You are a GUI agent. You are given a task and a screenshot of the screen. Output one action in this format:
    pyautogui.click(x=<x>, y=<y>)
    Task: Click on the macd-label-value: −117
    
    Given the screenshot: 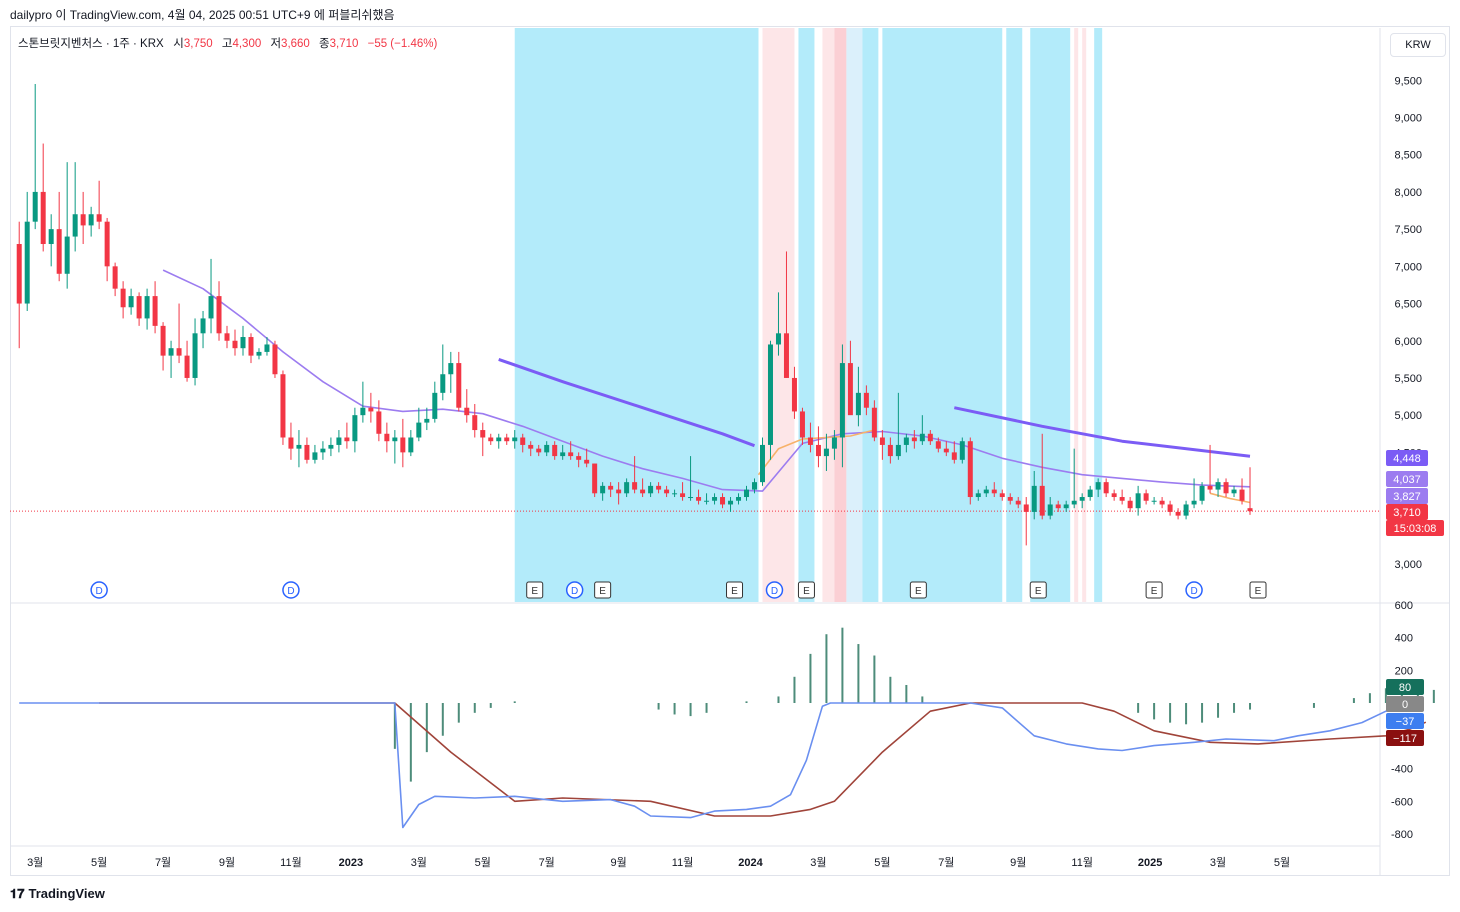 What is the action you would take?
    pyautogui.click(x=1405, y=739)
    